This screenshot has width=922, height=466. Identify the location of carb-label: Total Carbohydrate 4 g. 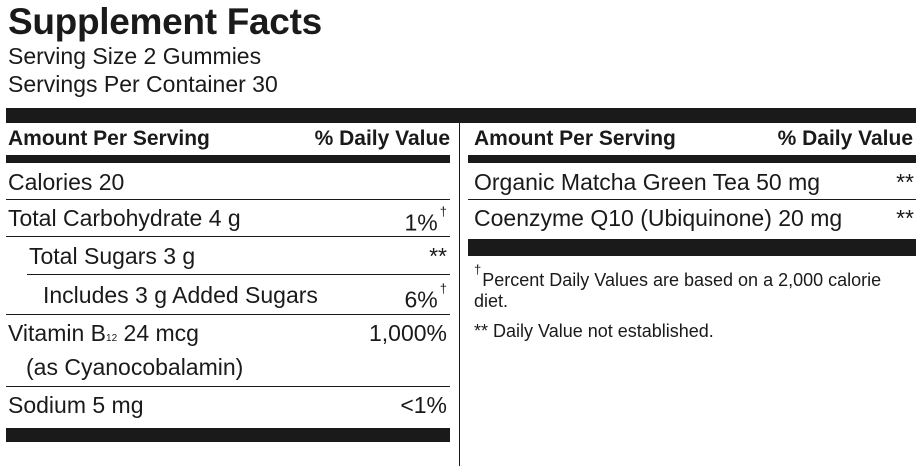
(124, 218).